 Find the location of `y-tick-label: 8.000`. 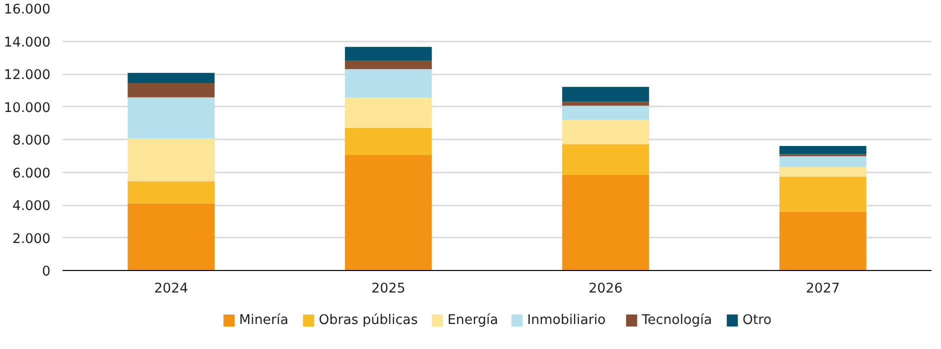

y-tick-label: 8.000 is located at coordinates (31, 141).